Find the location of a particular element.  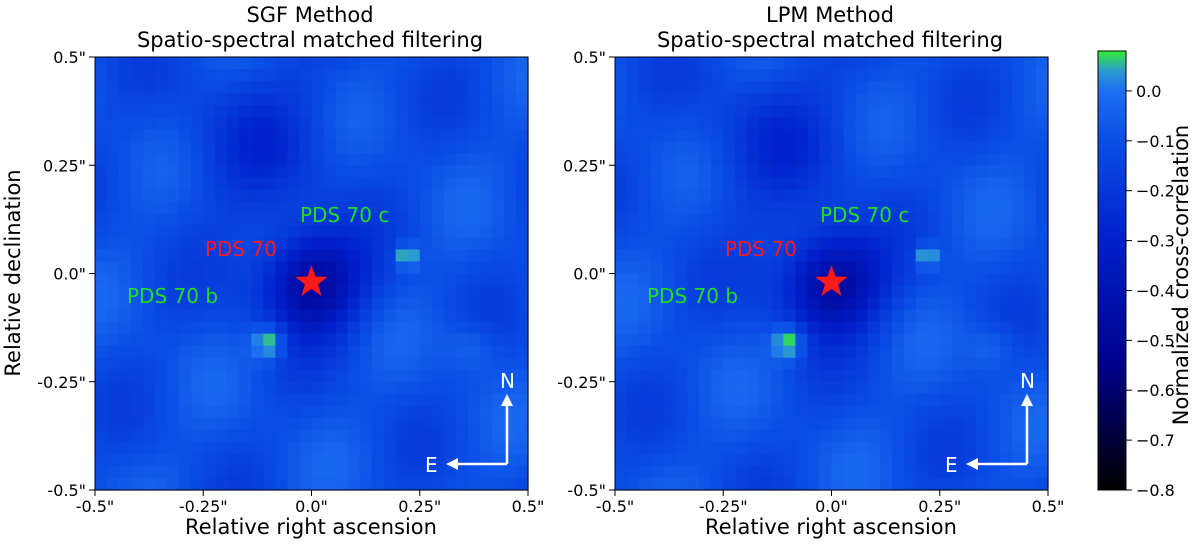

compass-left: N E is located at coordinates (470, 423).